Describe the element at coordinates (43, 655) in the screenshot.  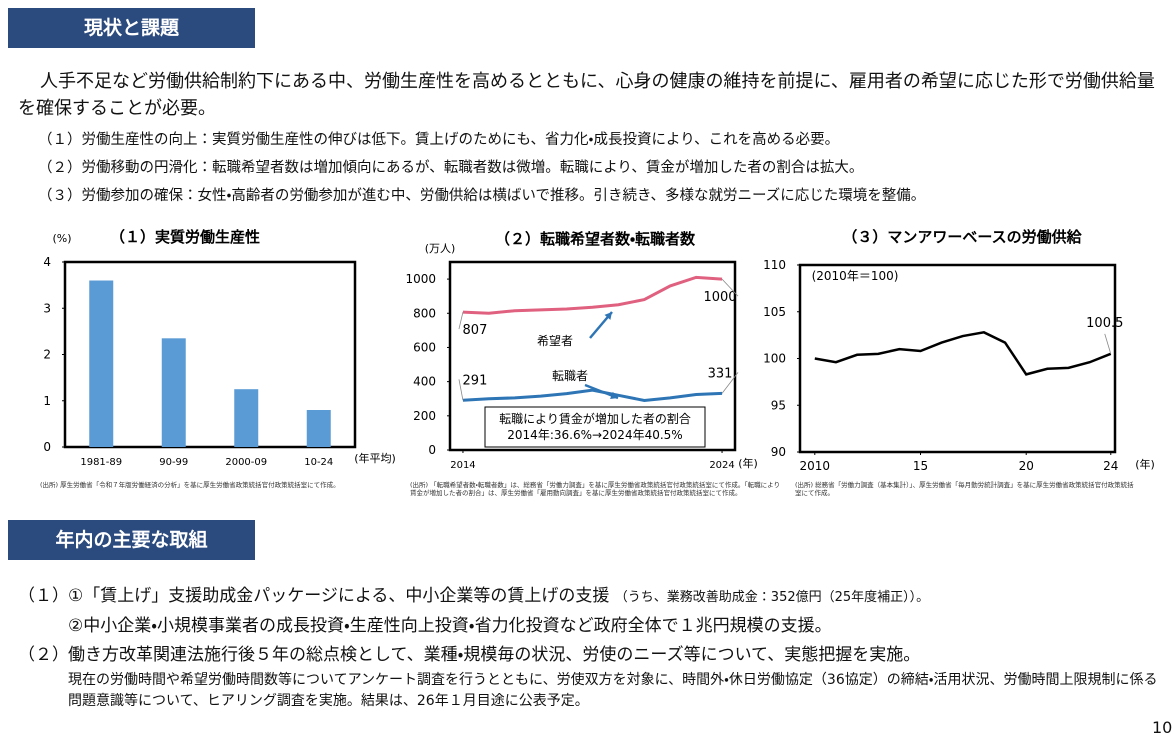
I see `item-number: （２）` at that location.